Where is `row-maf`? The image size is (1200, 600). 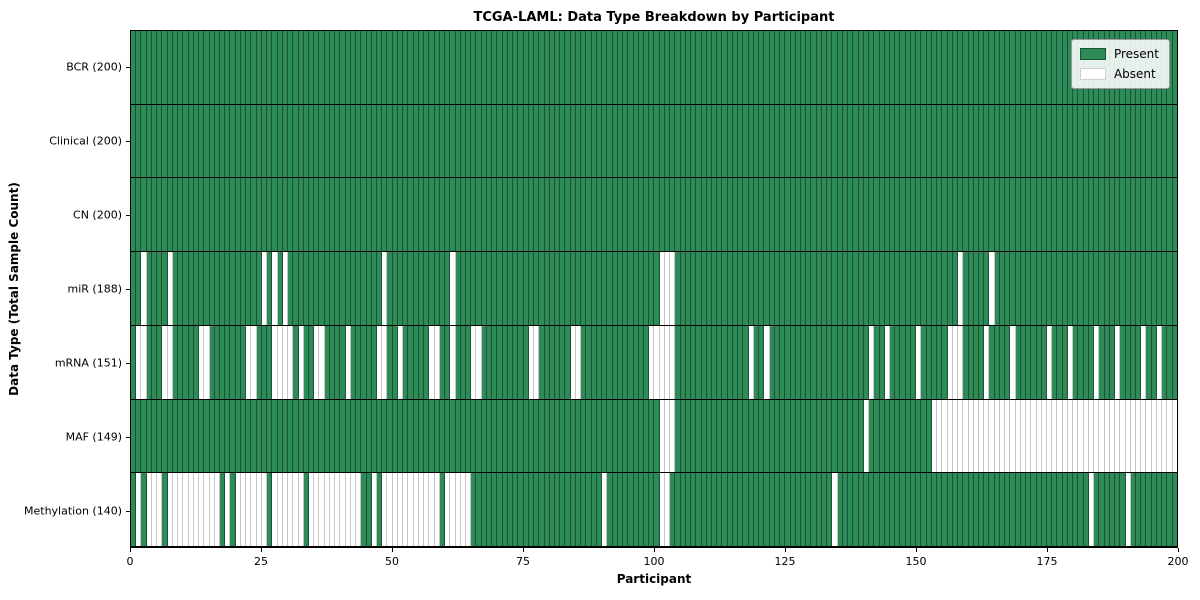 row-maf is located at coordinates (654, 436).